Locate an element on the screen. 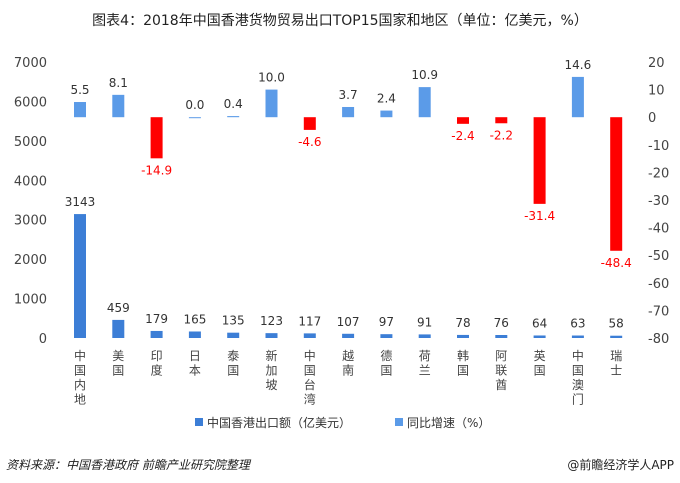 The image size is (680, 483). right-tick-label: -10 is located at coordinates (658, 146).